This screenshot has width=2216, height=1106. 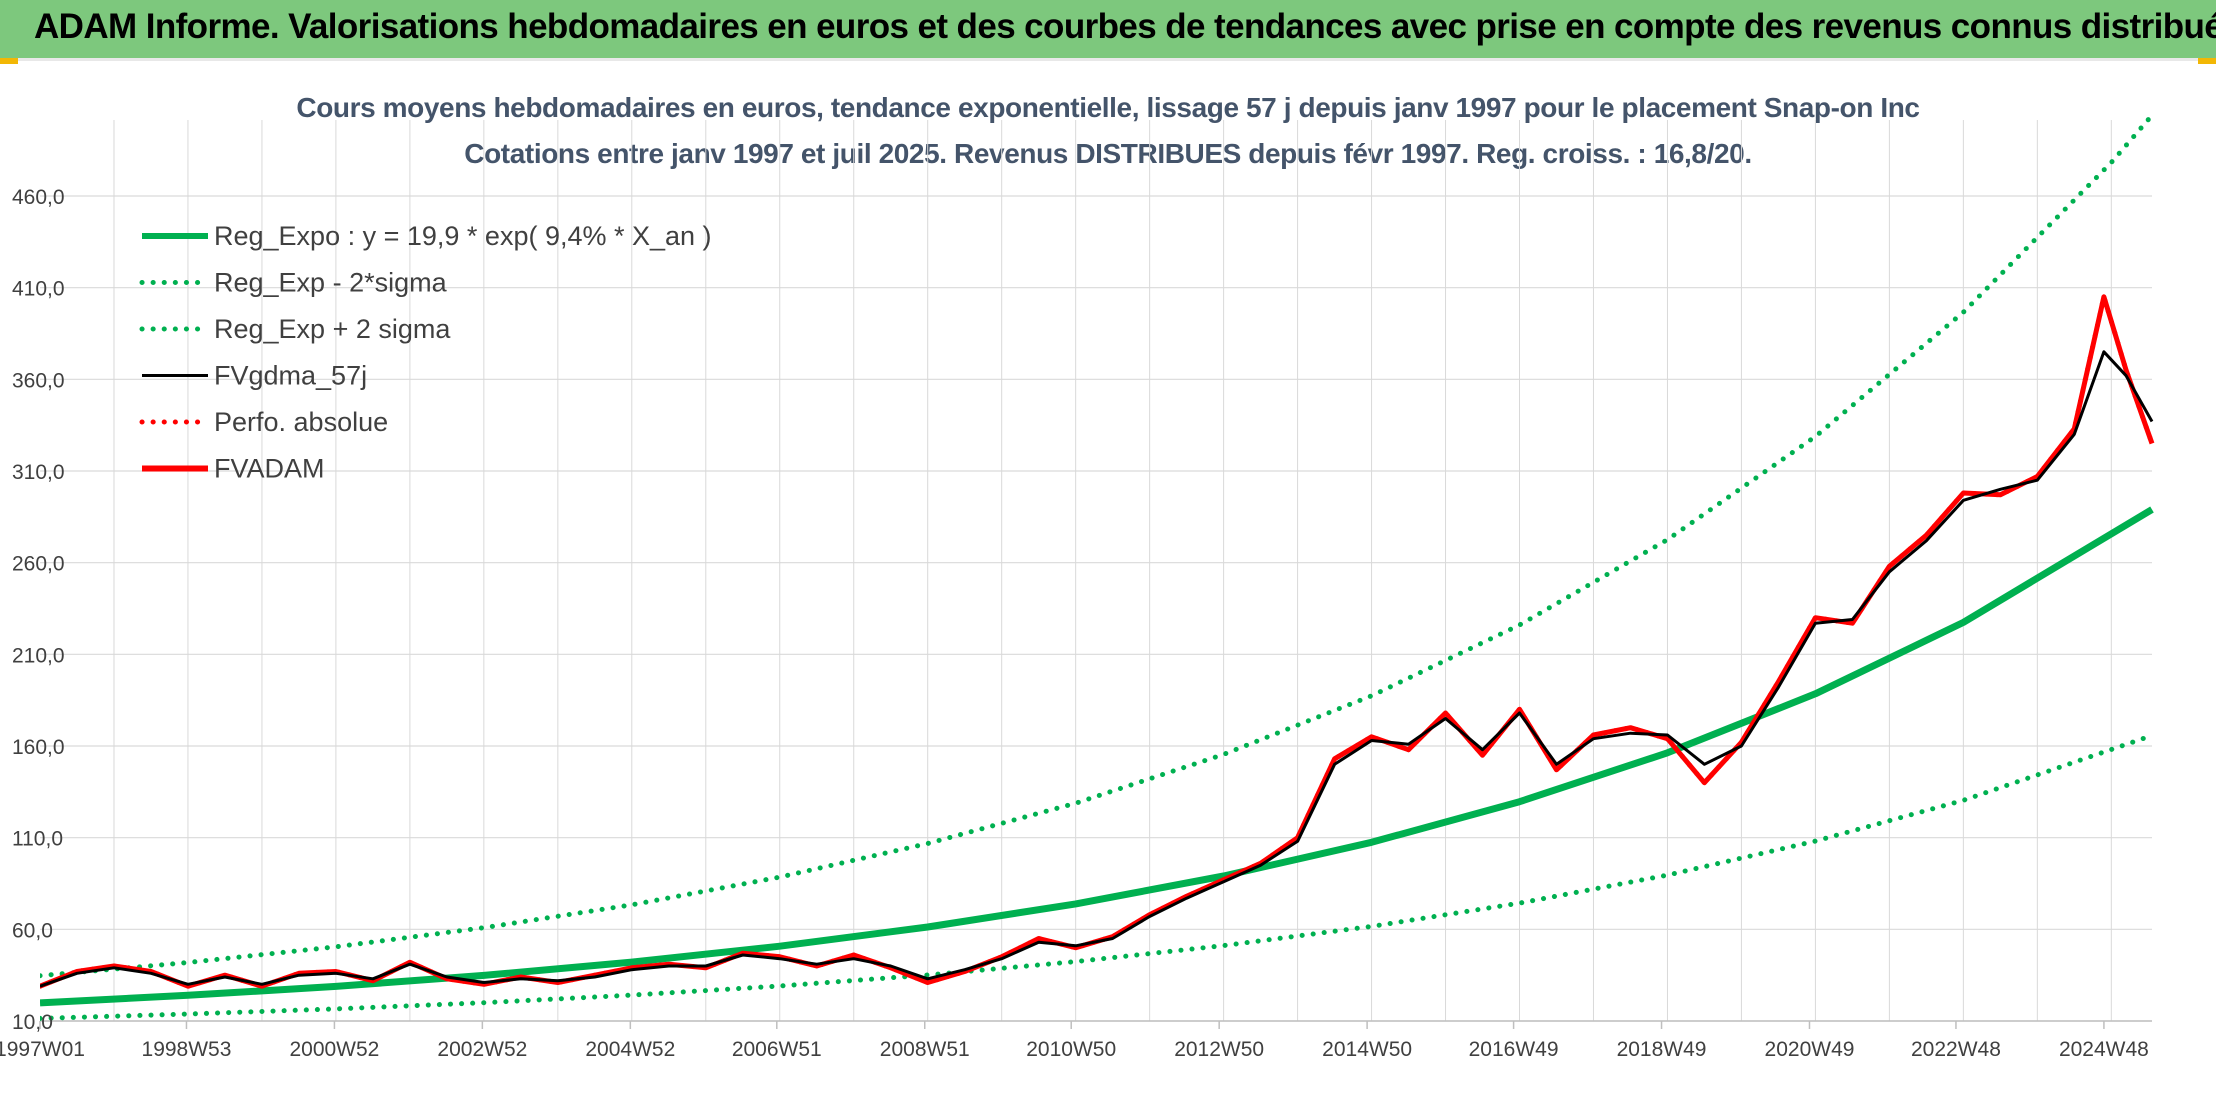 I want to click on legend-label: Reg_Exp + 2 sigma, so click(x=332, y=329).